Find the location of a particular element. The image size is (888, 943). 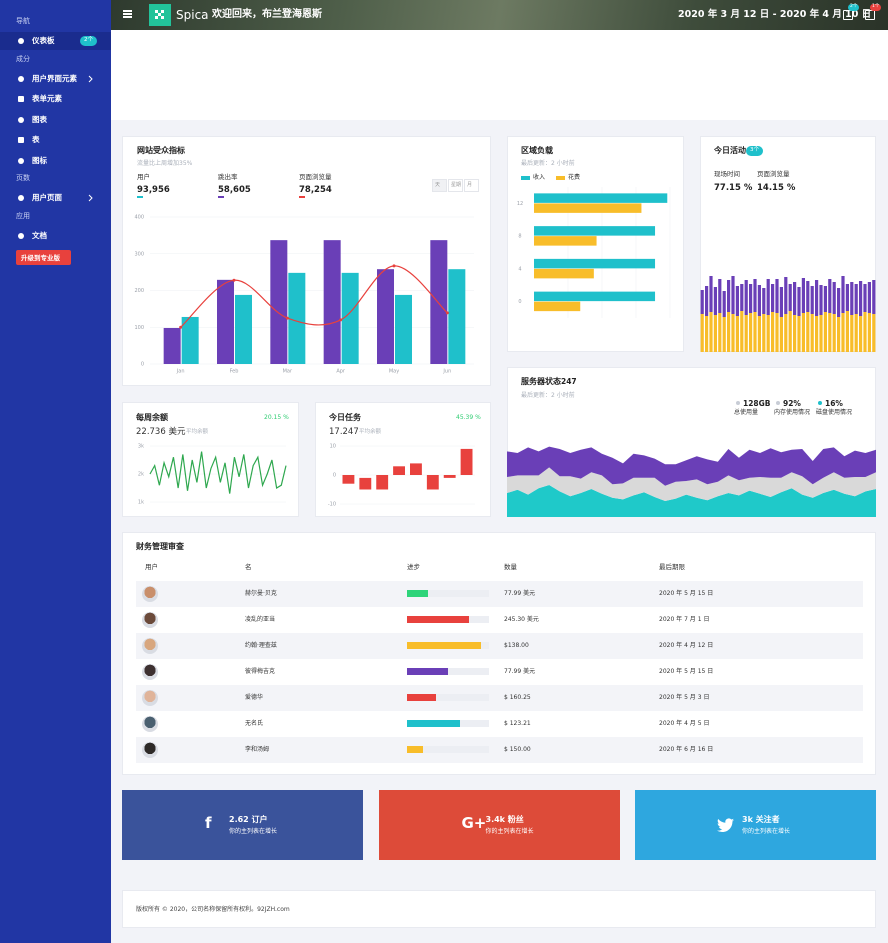

upgrade-button is located at coordinates (43, 257).